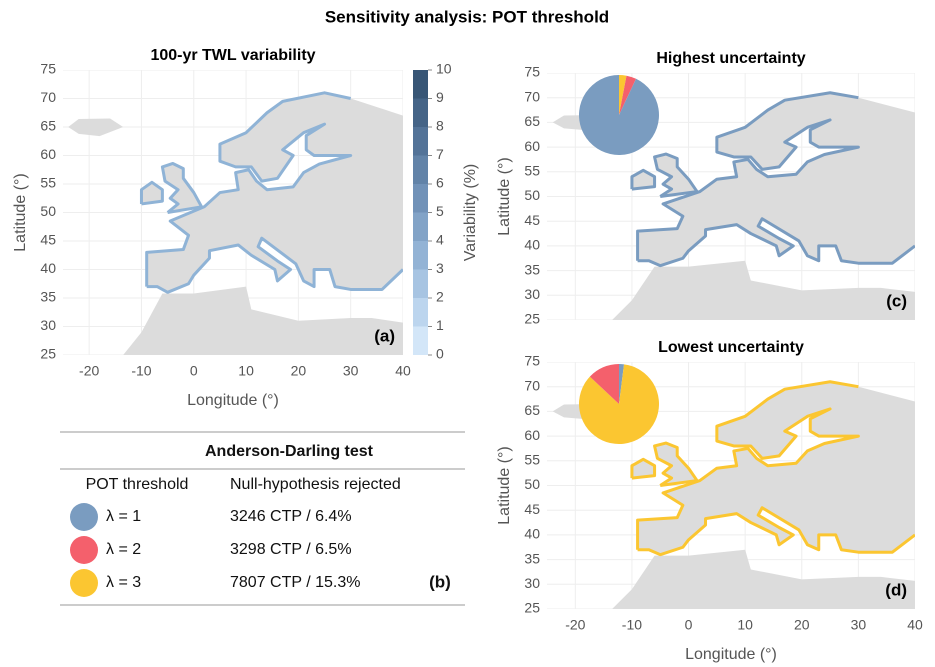  Describe the element at coordinates (440, 240) in the screenshot. I see `colorbar-tick-label: 4` at that location.